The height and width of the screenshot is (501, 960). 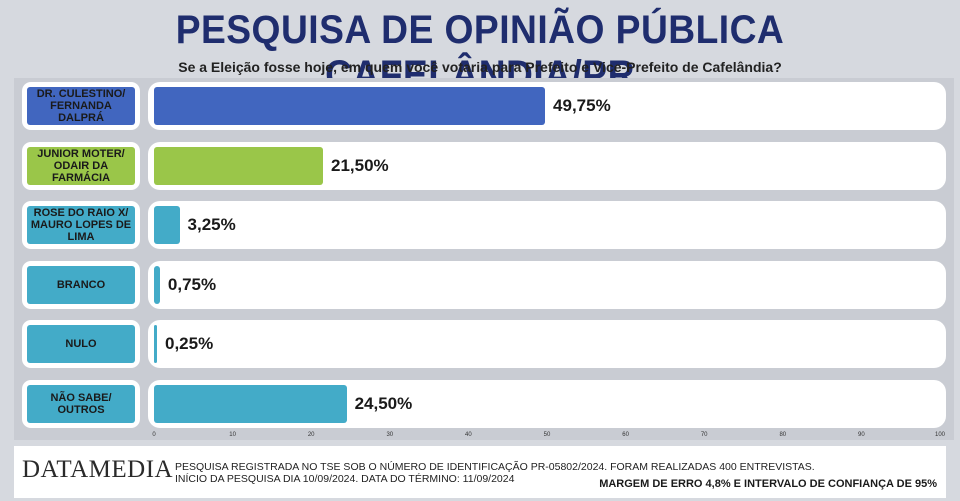 What do you see at coordinates (547, 435) in the screenshot?
I see `x-tick-label: 50` at bounding box center [547, 435].